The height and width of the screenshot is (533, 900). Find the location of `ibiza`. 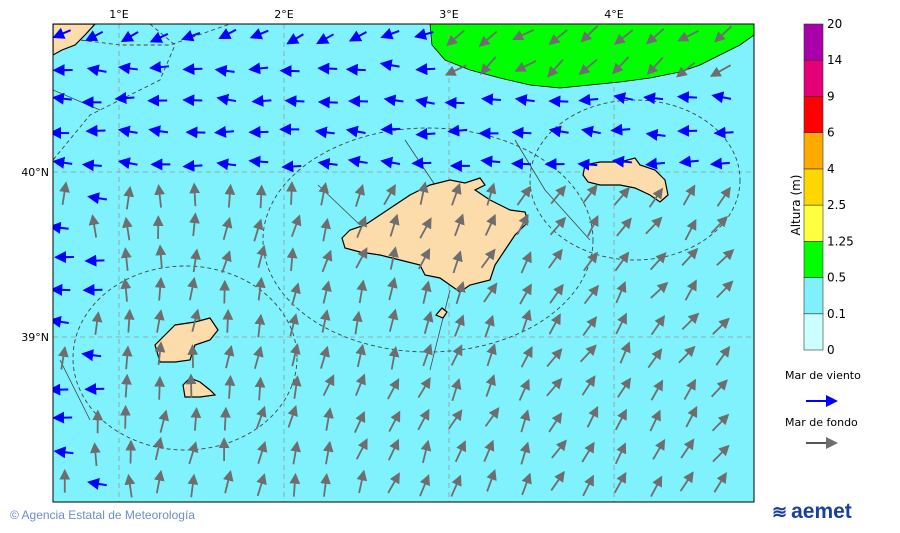

ibiza is located at coordinates (186, 340).